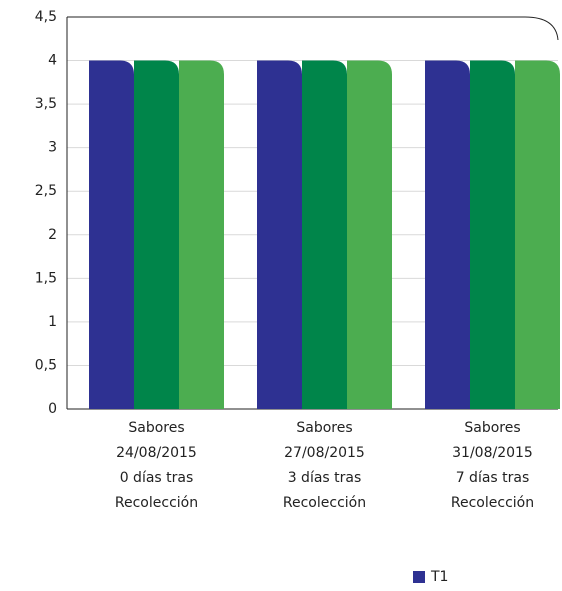  What do you see at coordinates (313, 28) in the screenshot?
I see `plot-frame` at bounding box center [313, 28].